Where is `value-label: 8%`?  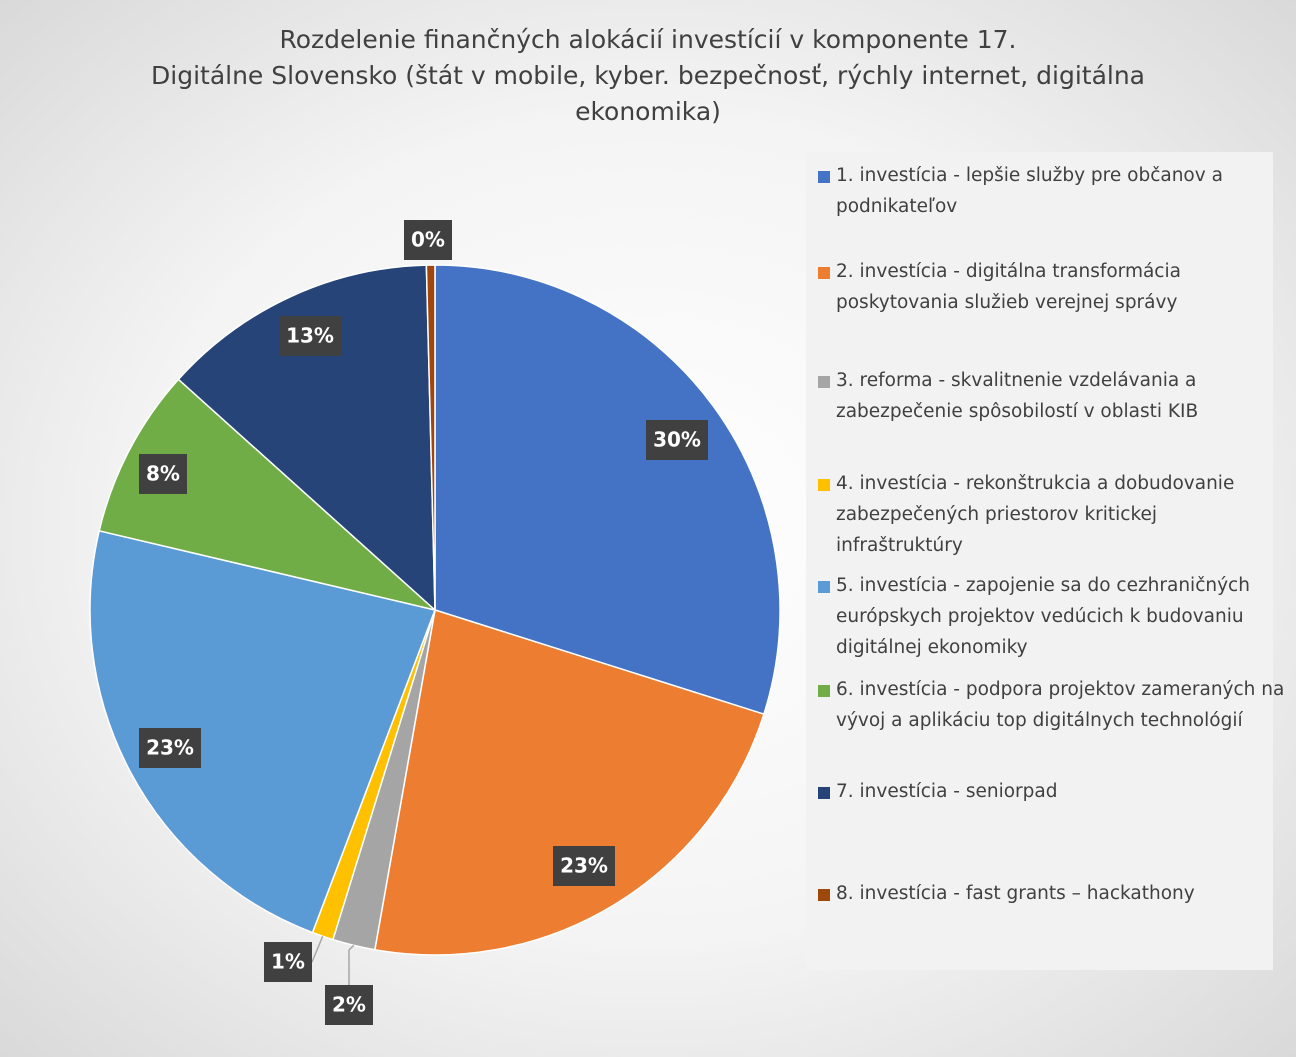 value-label: 8% is located at coordinates (163, 474).